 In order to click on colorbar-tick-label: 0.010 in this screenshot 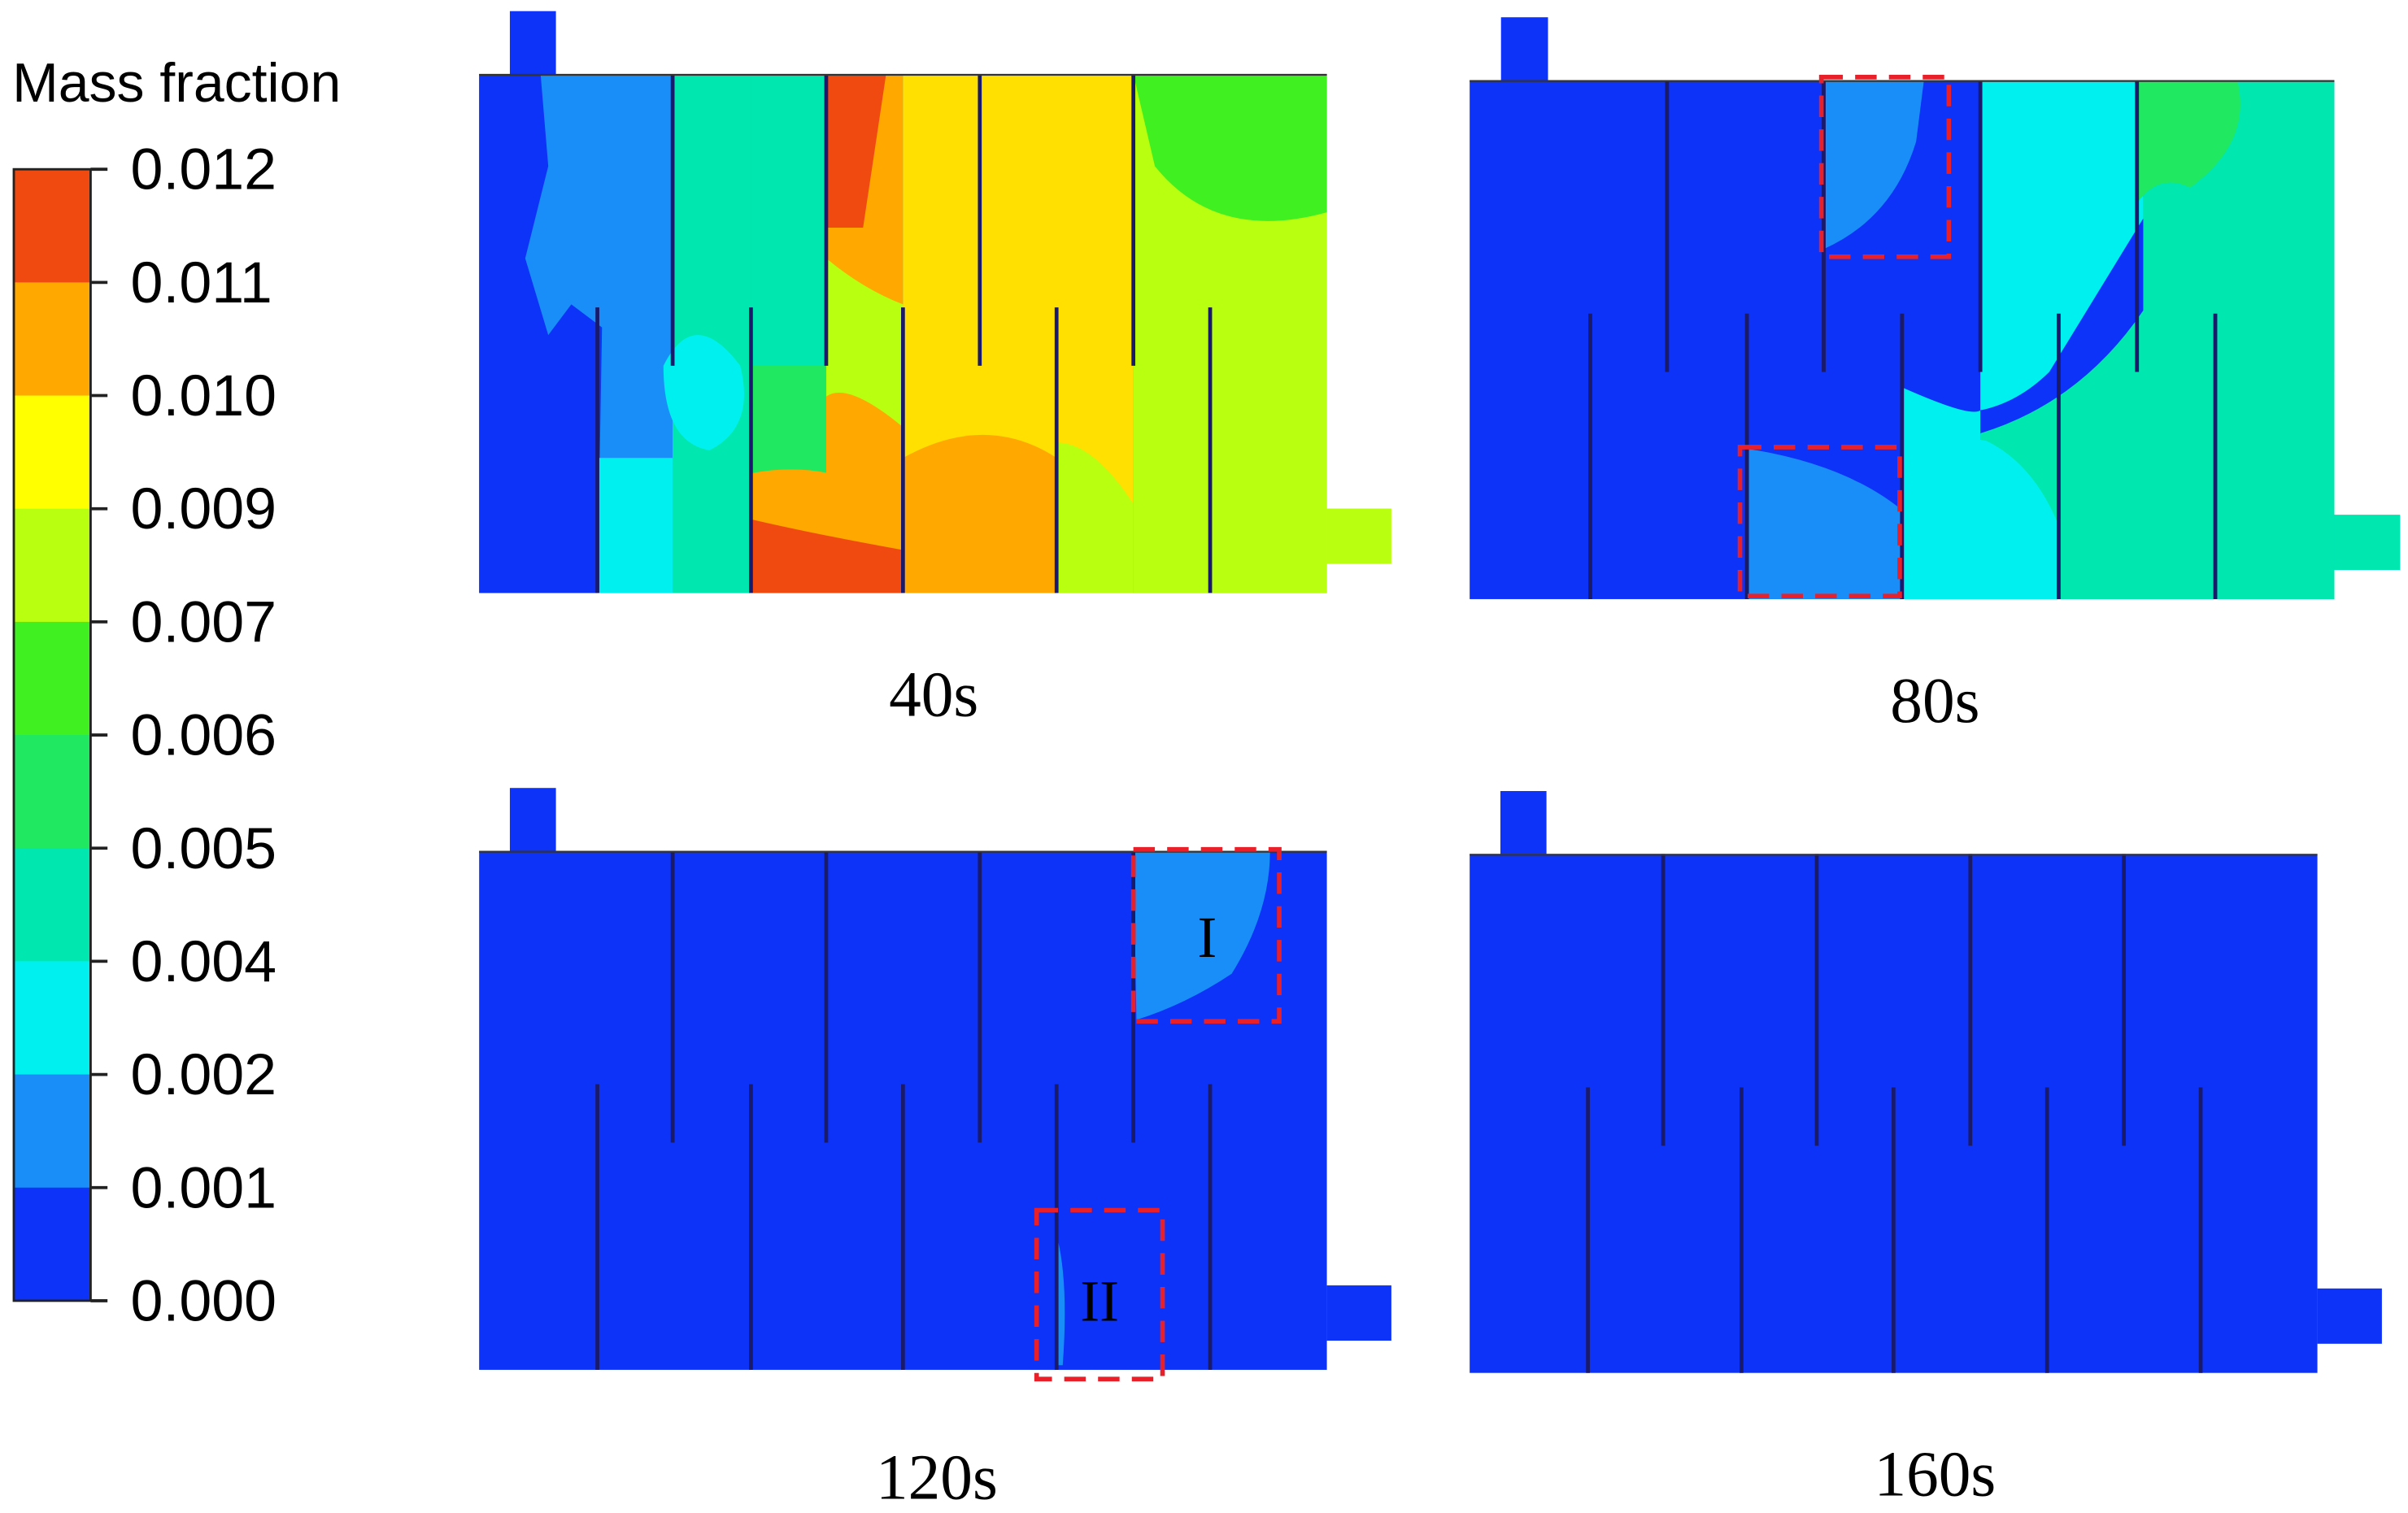, I will do `click(204, 396)`.